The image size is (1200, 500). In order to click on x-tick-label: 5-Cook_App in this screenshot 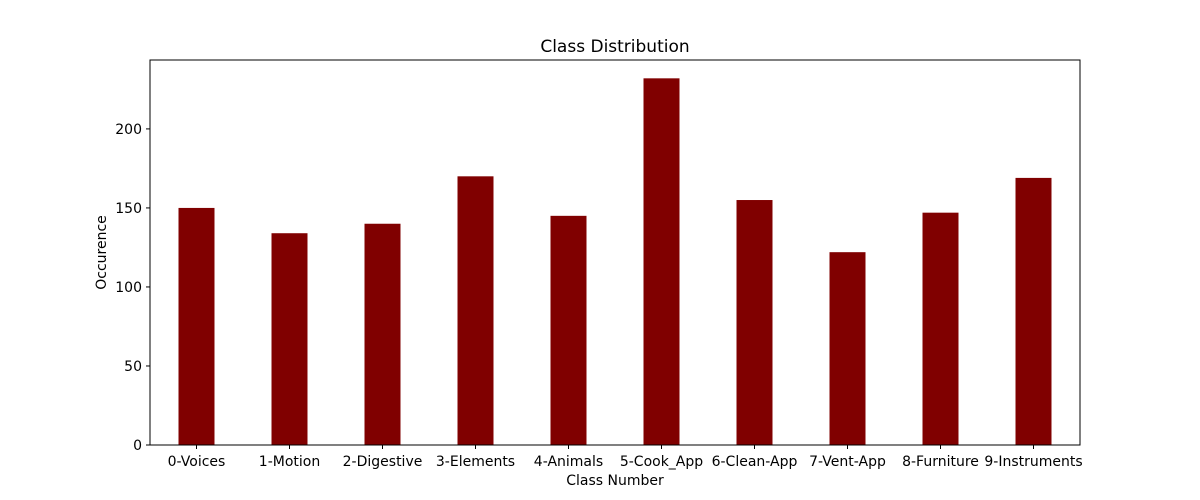, I will do `click(661, 462)`.